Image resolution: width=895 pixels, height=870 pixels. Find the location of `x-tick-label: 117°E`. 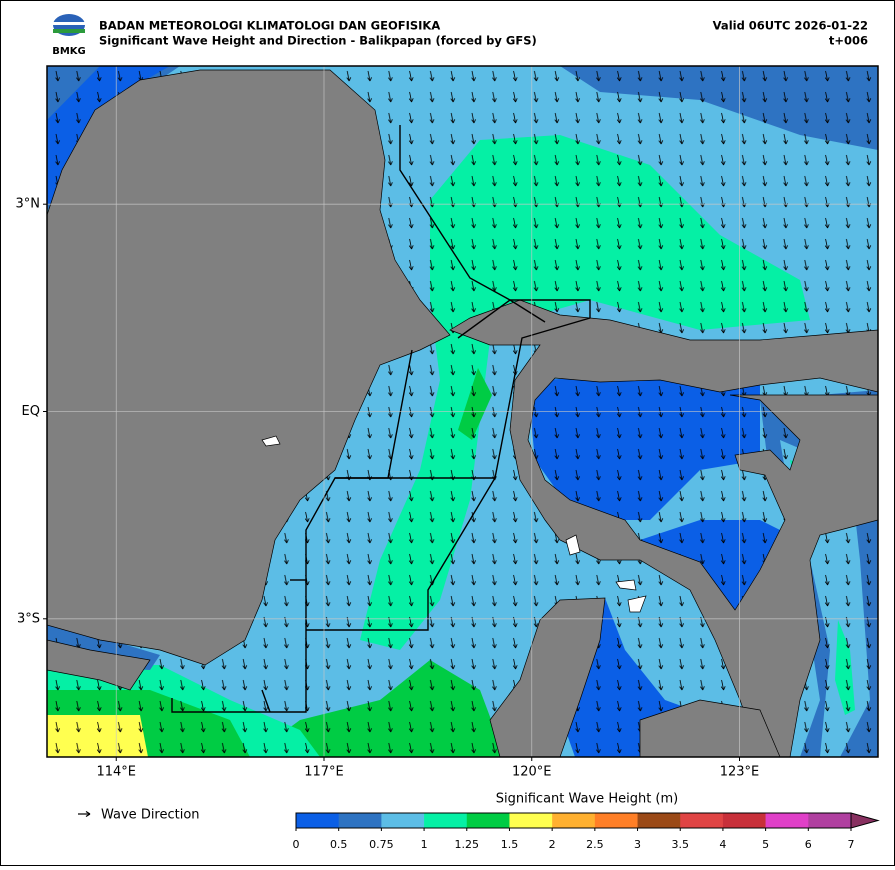

x-tick-label: 117°E is located at coordinates (324, 772).